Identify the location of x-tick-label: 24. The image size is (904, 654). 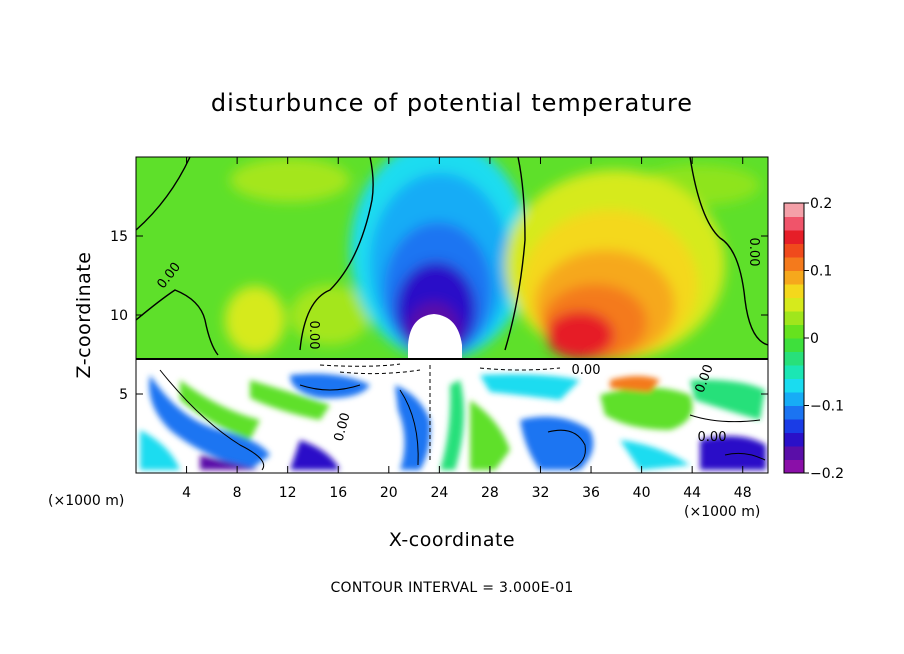
(439, 493).